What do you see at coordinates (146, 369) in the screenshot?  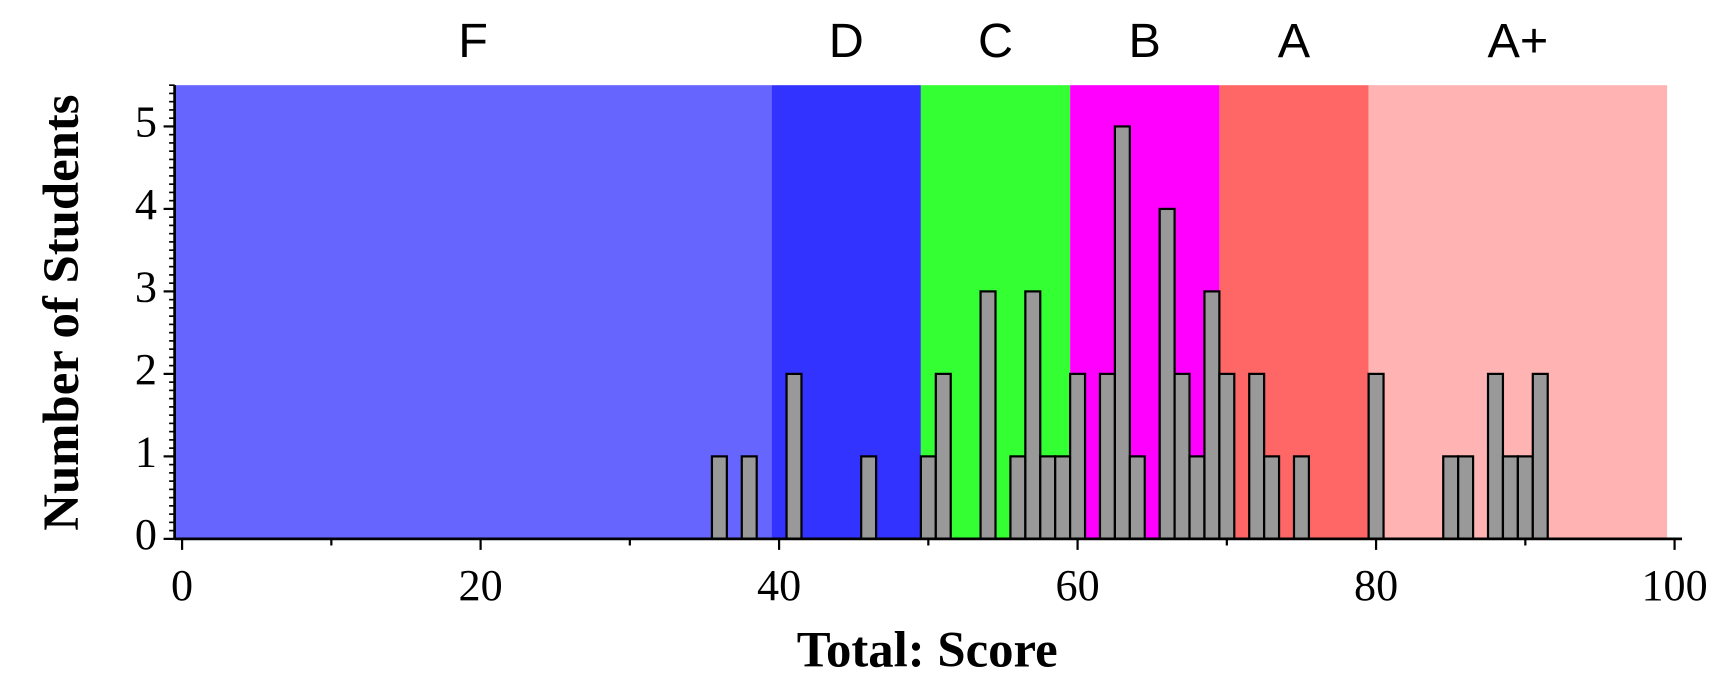 I see `y-tick-label: 2` at bounding box center [146, 369].